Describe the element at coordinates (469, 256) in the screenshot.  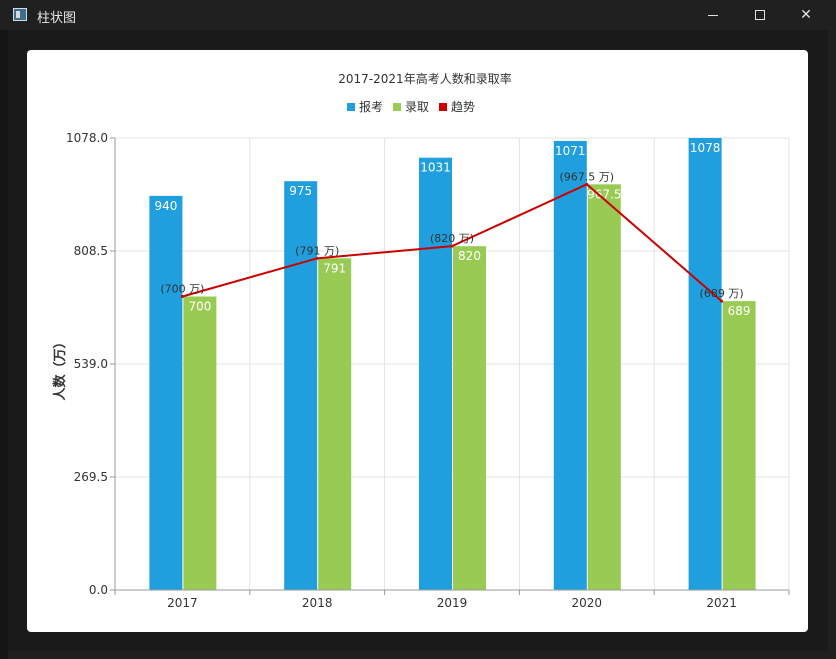
I see `bar-data-label: 820` at that location.